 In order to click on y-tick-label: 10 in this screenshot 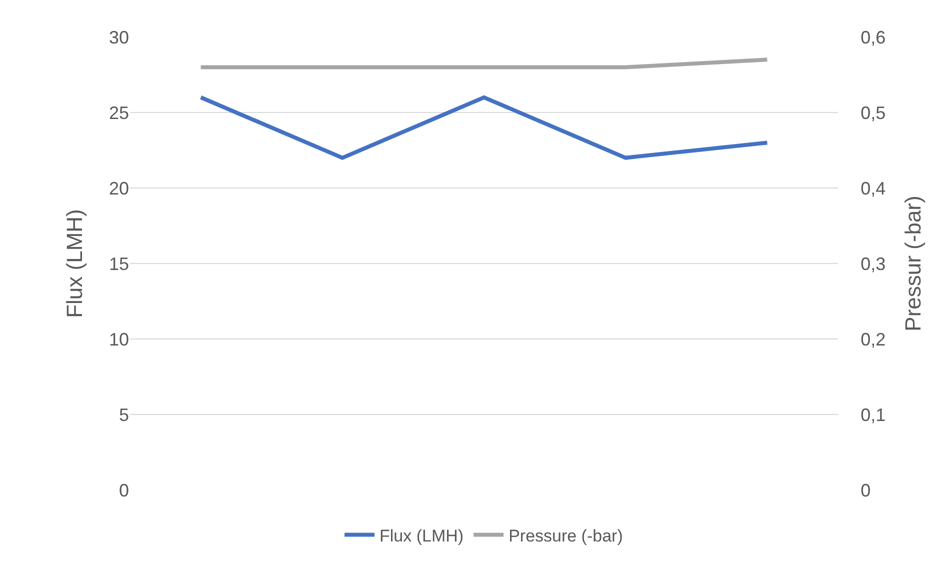, I will do `click(118, 339)`.